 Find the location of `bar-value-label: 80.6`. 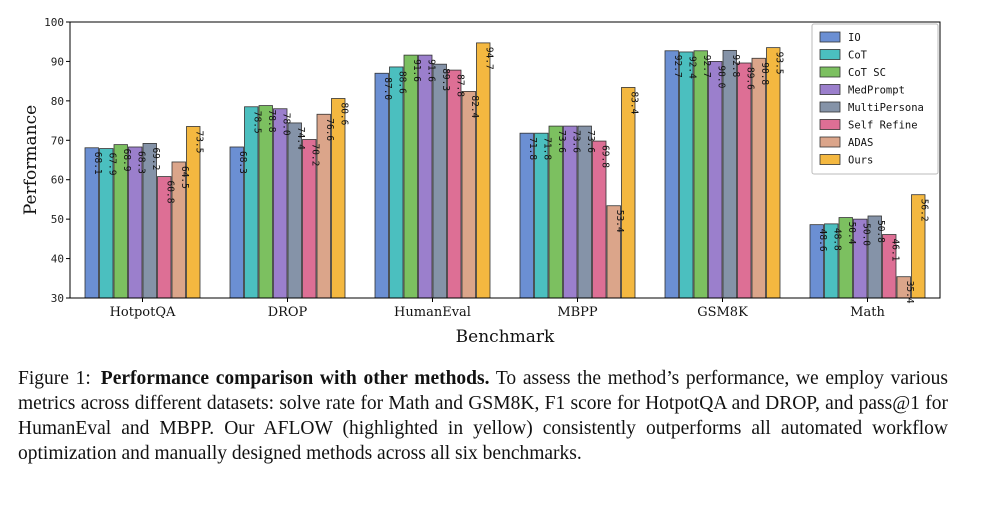

bar-value-label: 80.6 is located at coordinates (343, 113).